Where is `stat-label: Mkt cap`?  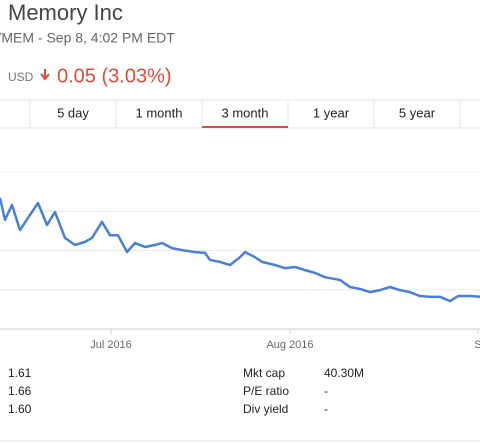 stat-label: Mkt cap is located at coordinates (264, 373).